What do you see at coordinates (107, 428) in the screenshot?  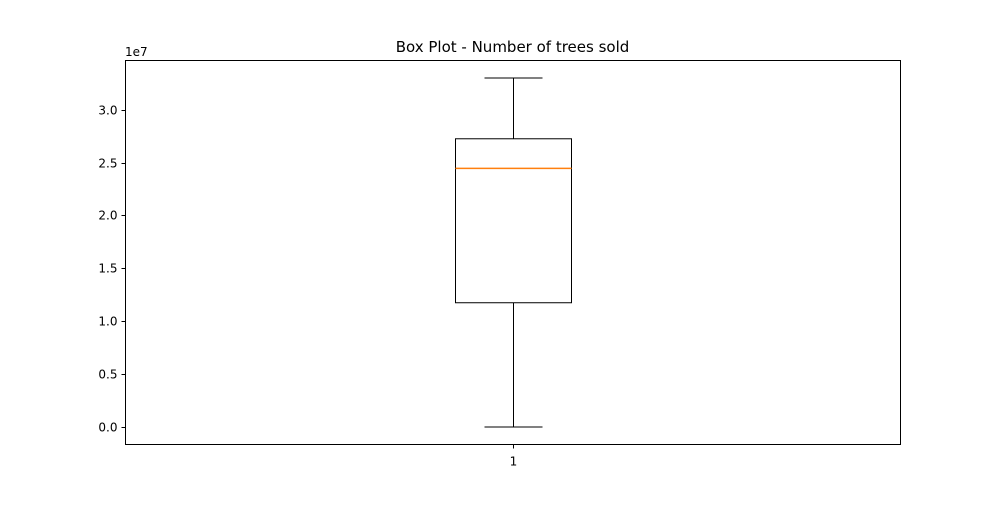 I see `y-tick-label: 0.0` at bounding box center [107, 428].